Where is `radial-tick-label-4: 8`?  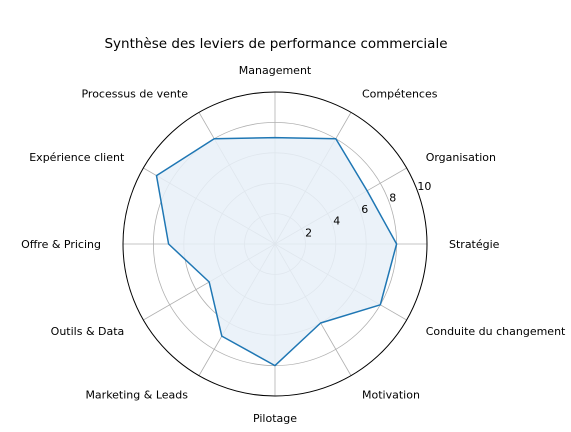
radial-tick-label-4: 8 is located at coordinates (392, 198).